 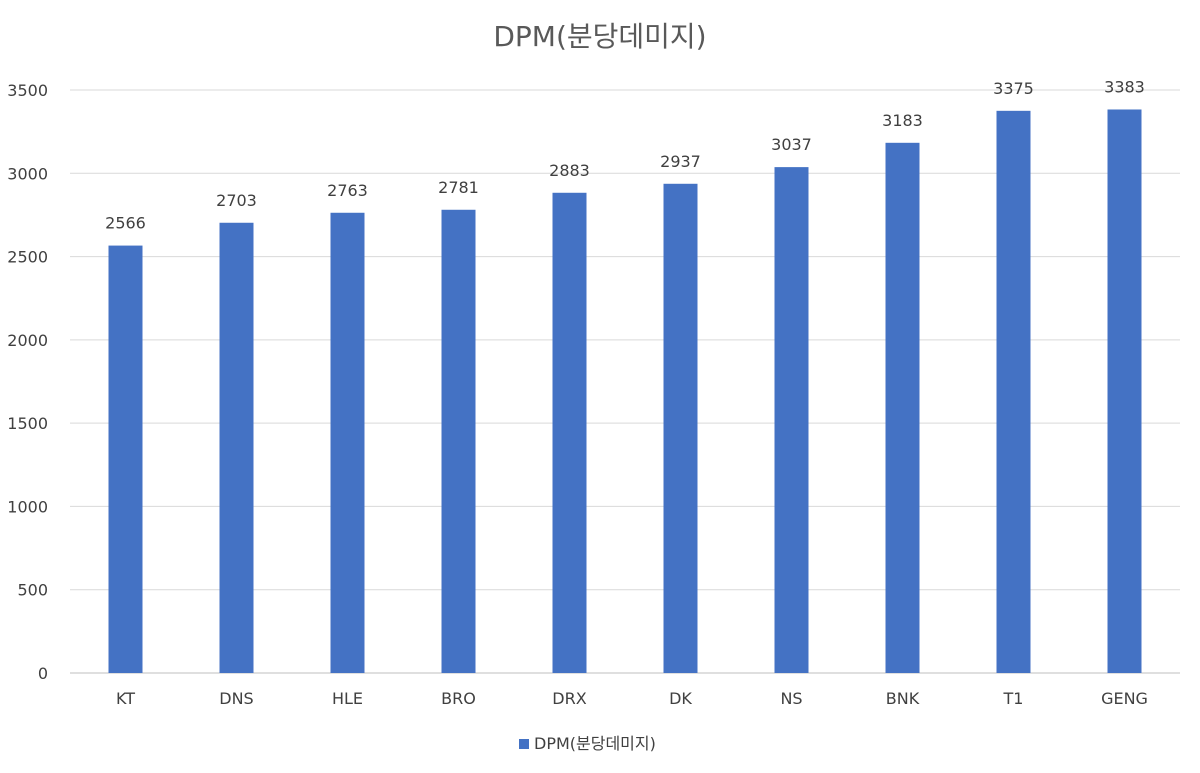 What do you see at coordinates (599, 36) in the screenshot?
I see `chart-title: DPM(분당데미지)` at bounding box center [599, 36].